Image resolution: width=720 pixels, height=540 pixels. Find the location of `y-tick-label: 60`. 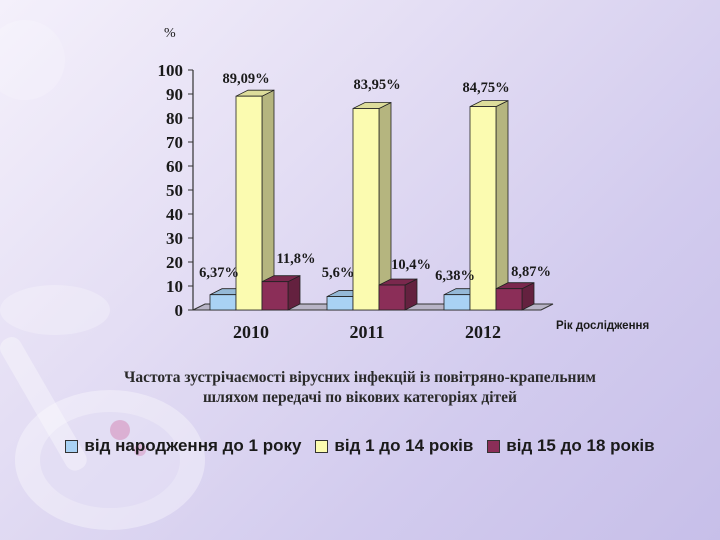

y-tick-label: 60 is located at coordinates (174, 166).